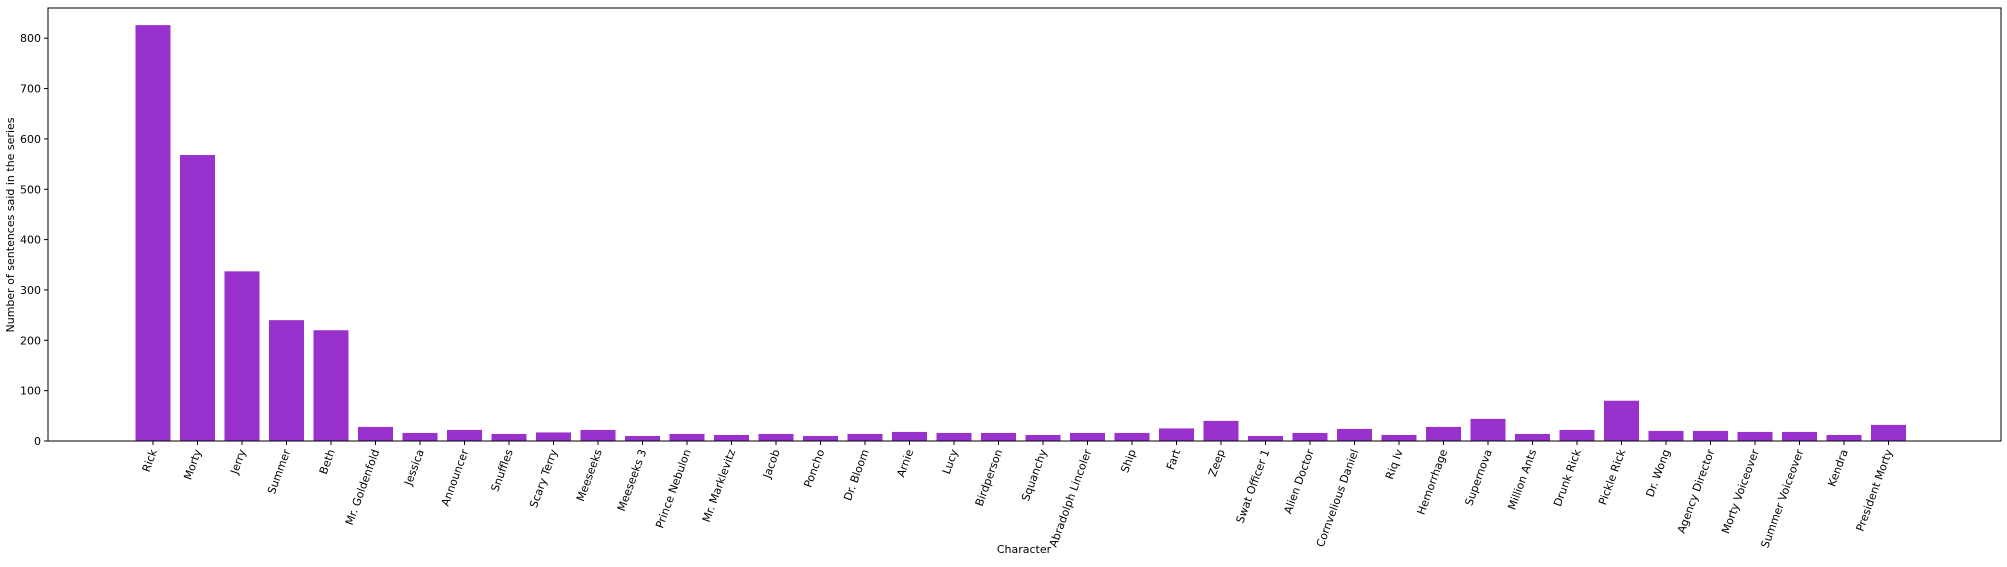 This screenshot has height=567, width=2007. I want to click on bar-meeseeks, so click(598, 435).